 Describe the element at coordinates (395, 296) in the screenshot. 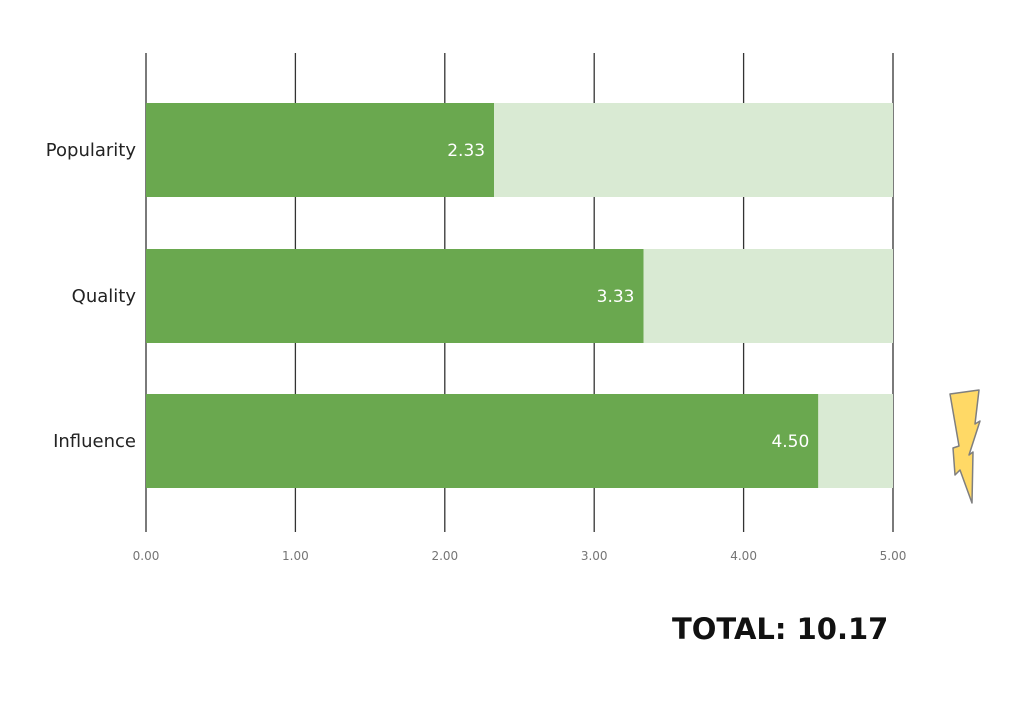

I see `bar-score-quality` at that location.